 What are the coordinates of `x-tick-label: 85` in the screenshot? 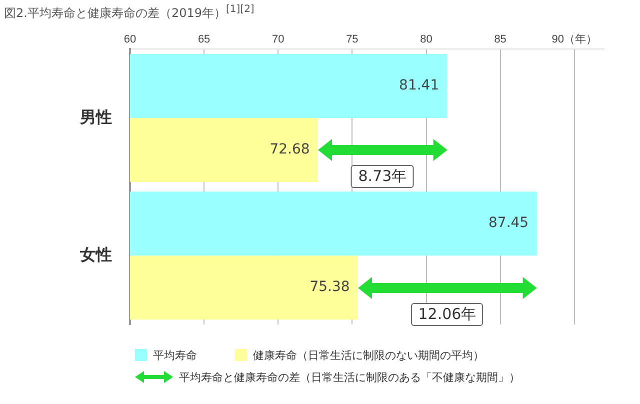 It's located at (500, 40).